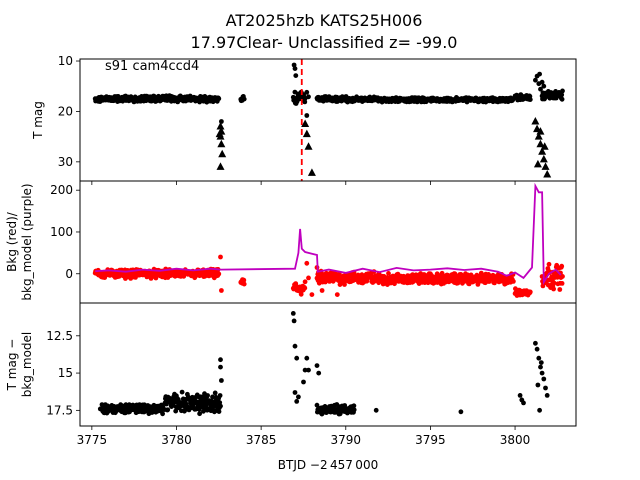 The image size is (640, 480). I want to click on y-tick-label: 100, so click(61, 232).